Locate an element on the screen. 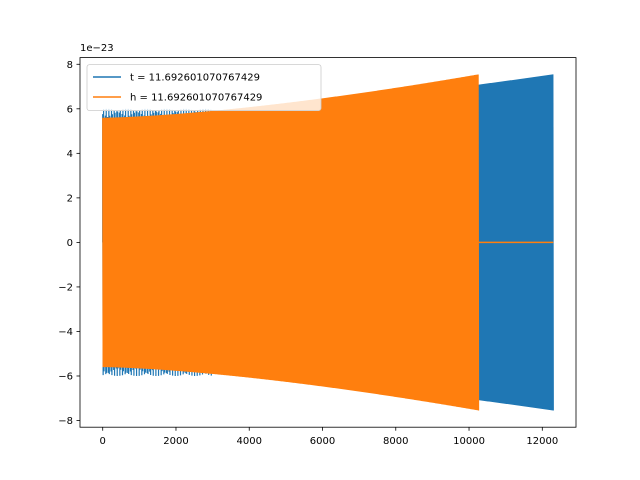 Image resolution: width=640 pixels, height=480 pixels. y-tick-label: 0 is located at coordinates (70, 243).